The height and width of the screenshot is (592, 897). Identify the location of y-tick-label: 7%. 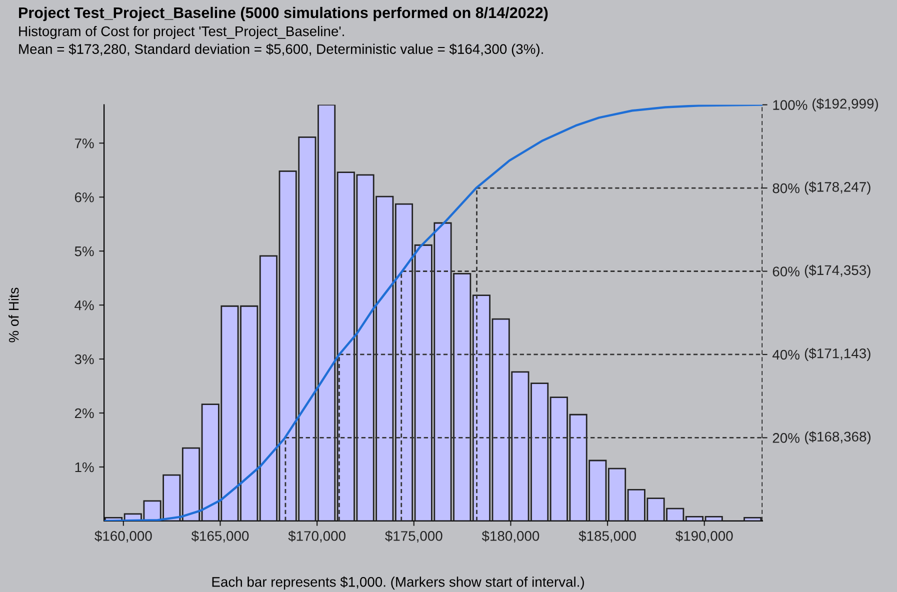
(84, 143).